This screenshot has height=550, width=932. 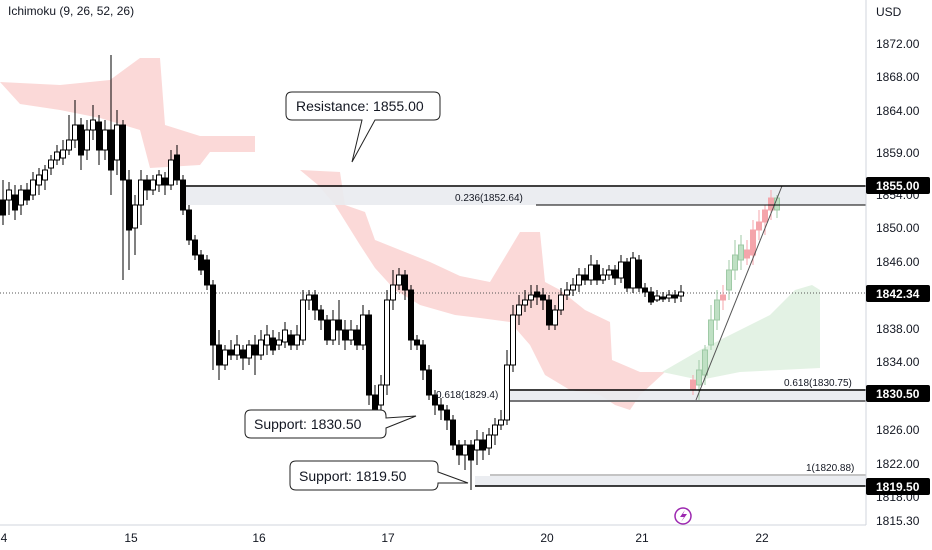 What do you see at coordinates (71, 11) in the screenshot?
I see `indicator-label: Ichimoku (9, 26, 52, 26)` at bounding box center [71, 11].